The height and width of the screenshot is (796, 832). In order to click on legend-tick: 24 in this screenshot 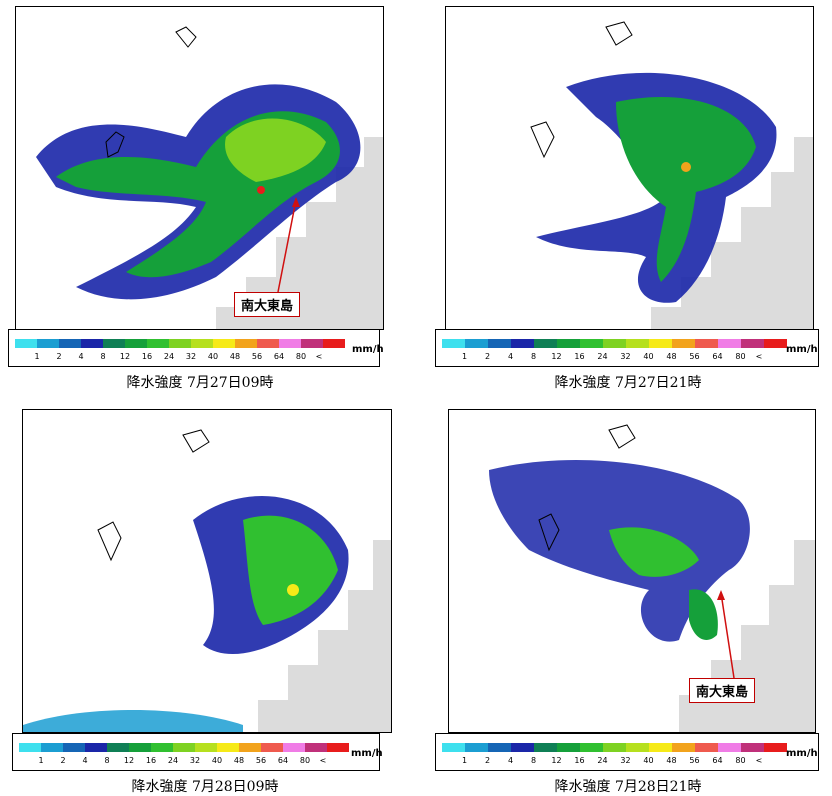, I will do `click(173, 760)`.